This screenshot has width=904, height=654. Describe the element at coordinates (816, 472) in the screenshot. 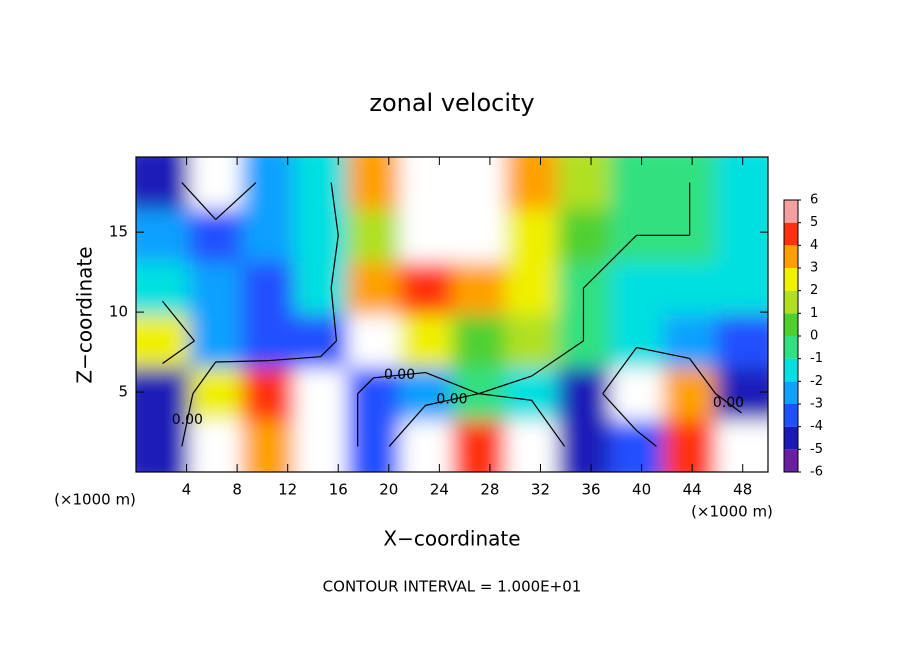

I see `colorbar-label: -6` at that location.